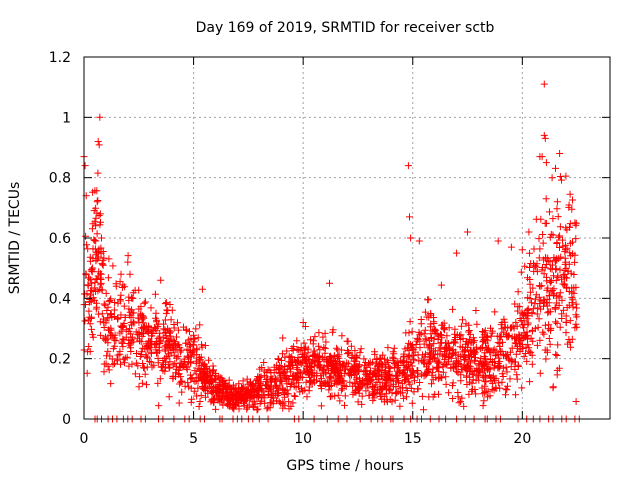 This screenshot has height=480, width=640. I want to click on x-tick-label: 10, so click(303, 439).